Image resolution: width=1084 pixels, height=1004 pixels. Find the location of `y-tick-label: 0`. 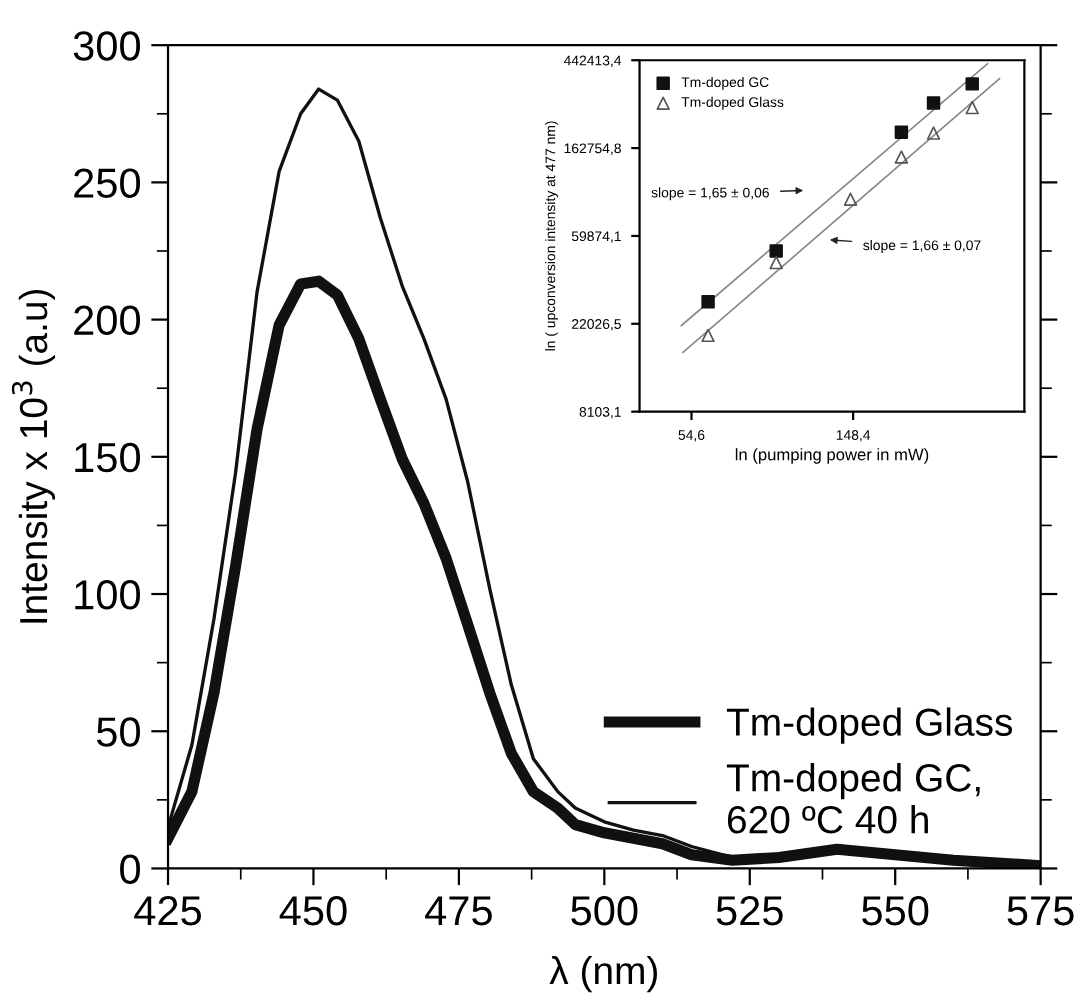

y-tick-label: 0 is located at coordinates (130, 869).